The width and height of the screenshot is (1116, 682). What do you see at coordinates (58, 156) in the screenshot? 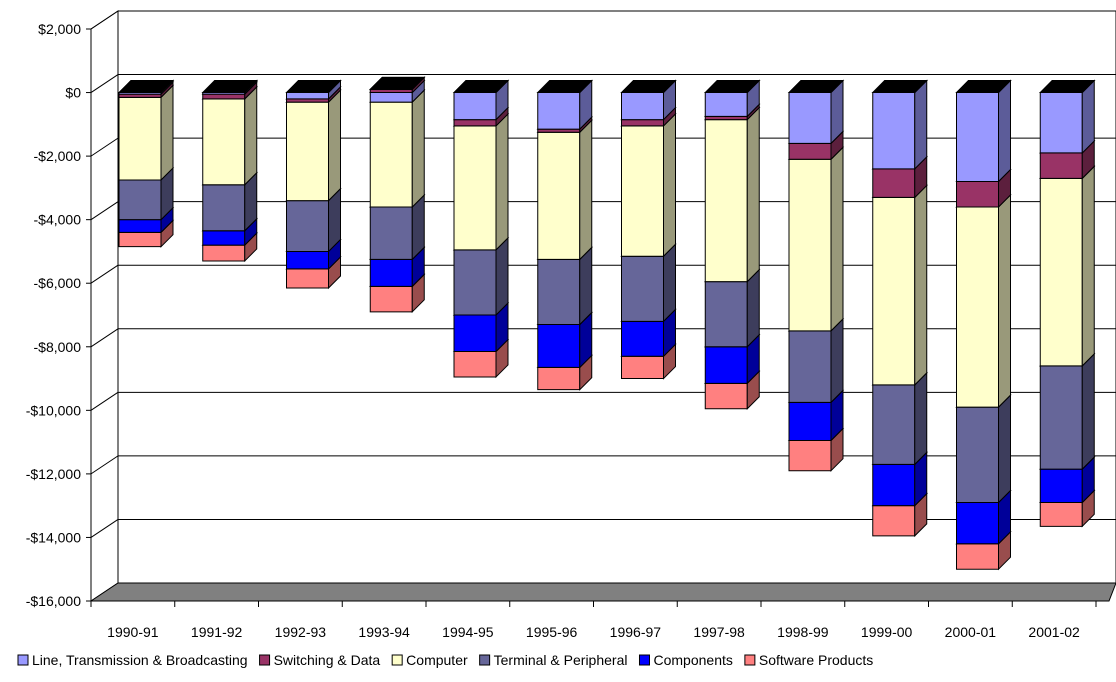
I see `y-tick-label: -$2,000` at bounding box center [58, 156].